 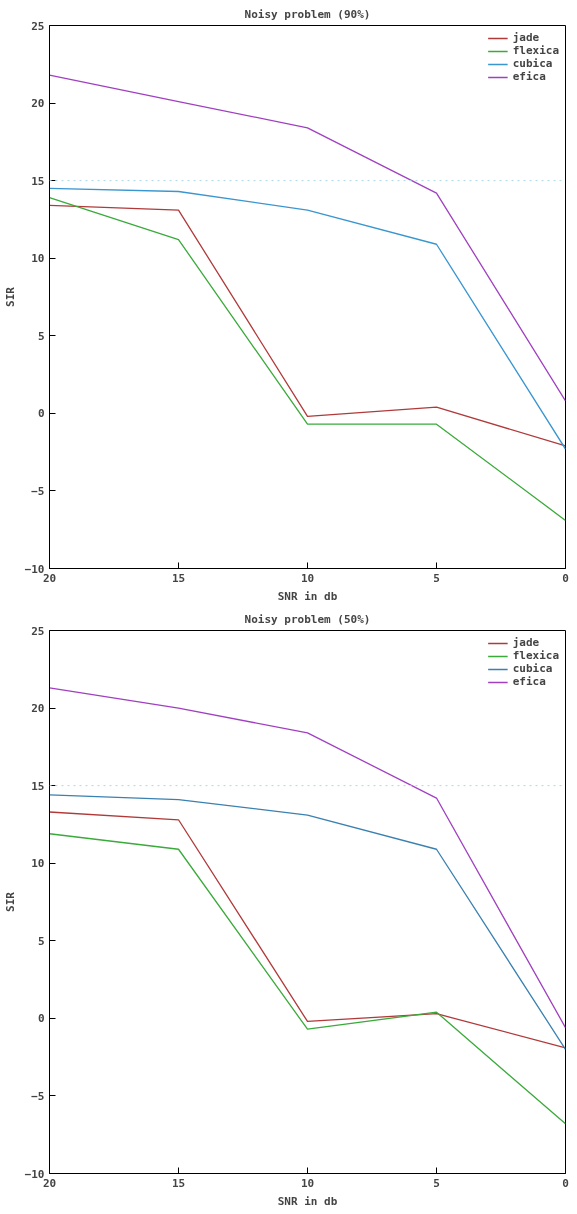 I want to click on chart-title: Noisy problem (50%), so click(x=307, y=619).